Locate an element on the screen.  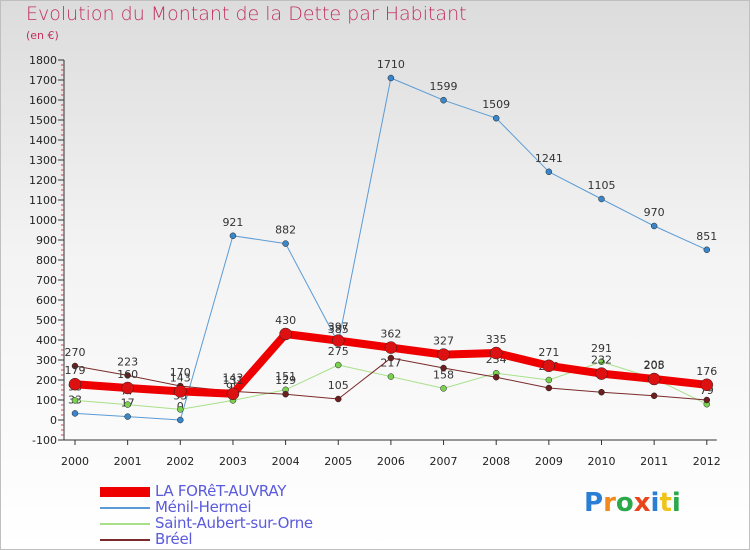
y-tick-label: 300 is located at coordinates (46, 360).